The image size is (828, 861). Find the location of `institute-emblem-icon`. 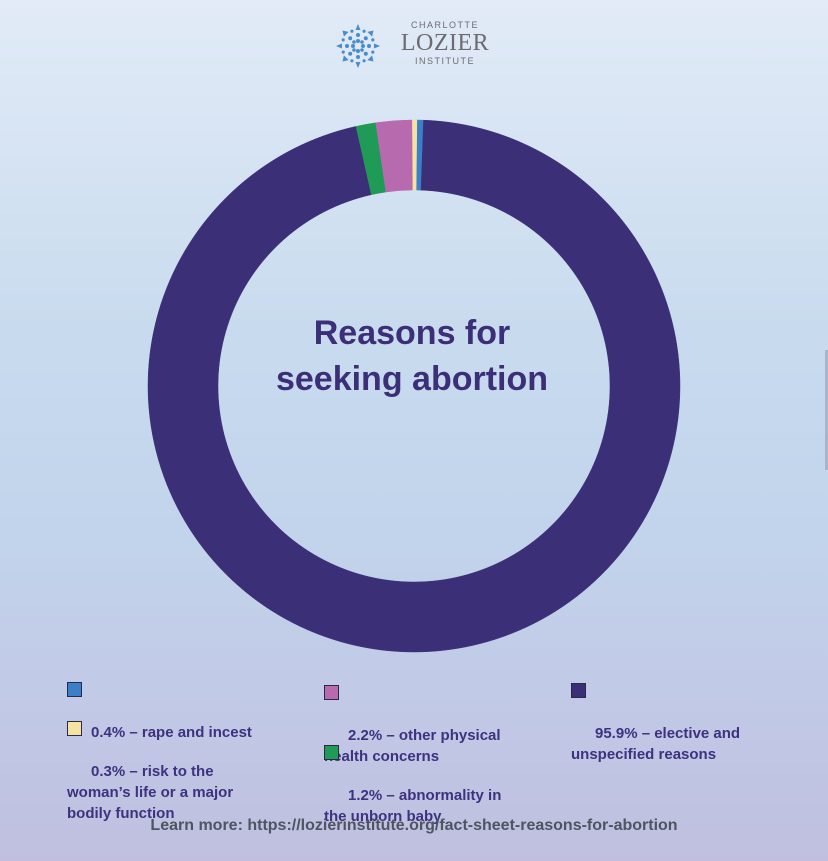

institute-emblem-icon is located at coordinates (358, 46).